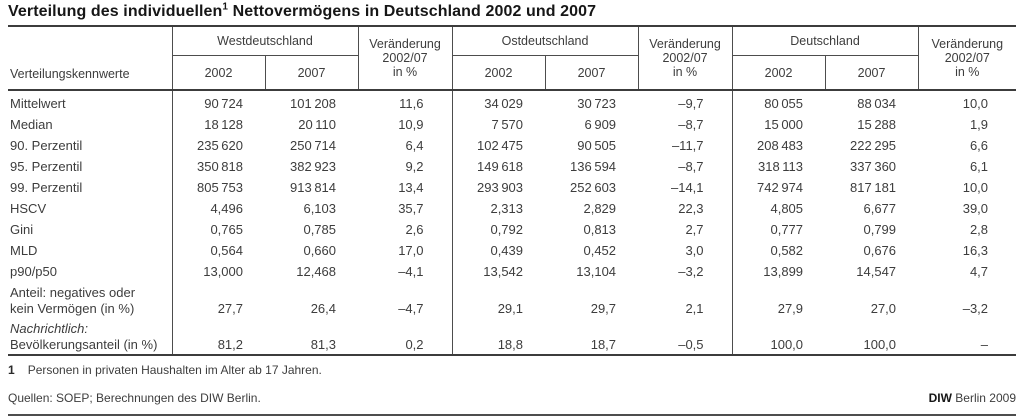 This screenshot has height=416, width=1024. I want to click on cell-value: 350 818, so click(220, 166).